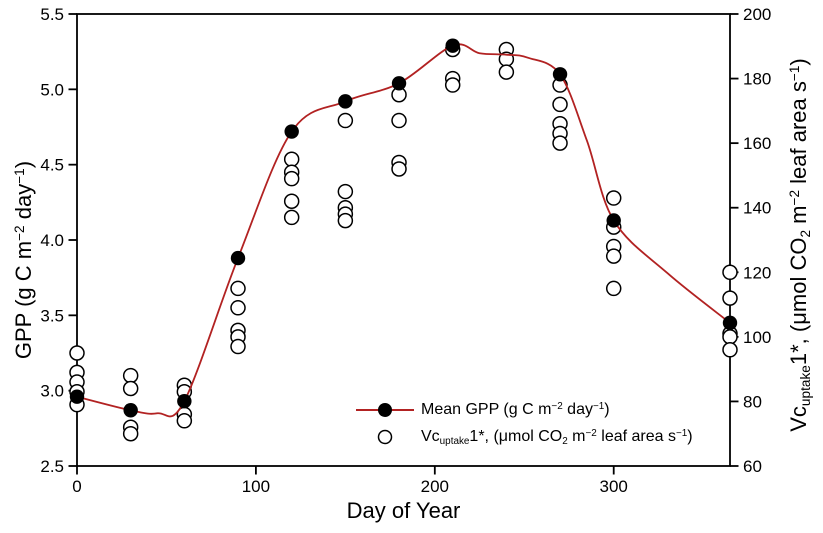 The width and height of the screenshot is (823, 533). What do you see at coordinates (256, 486) in the screenshot?
I see `x-tick-label: 100` at bounding box center [256, 486].